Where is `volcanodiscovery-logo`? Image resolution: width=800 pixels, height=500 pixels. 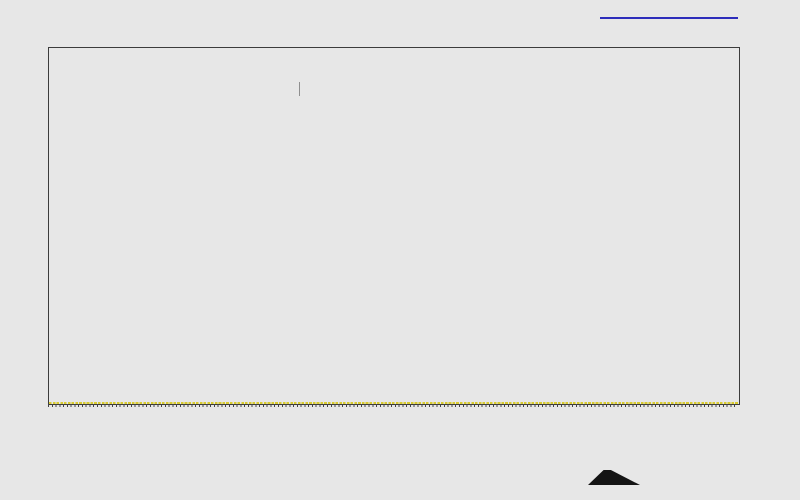
volcanodiscovery-logo is located at coordinates (673, 468).